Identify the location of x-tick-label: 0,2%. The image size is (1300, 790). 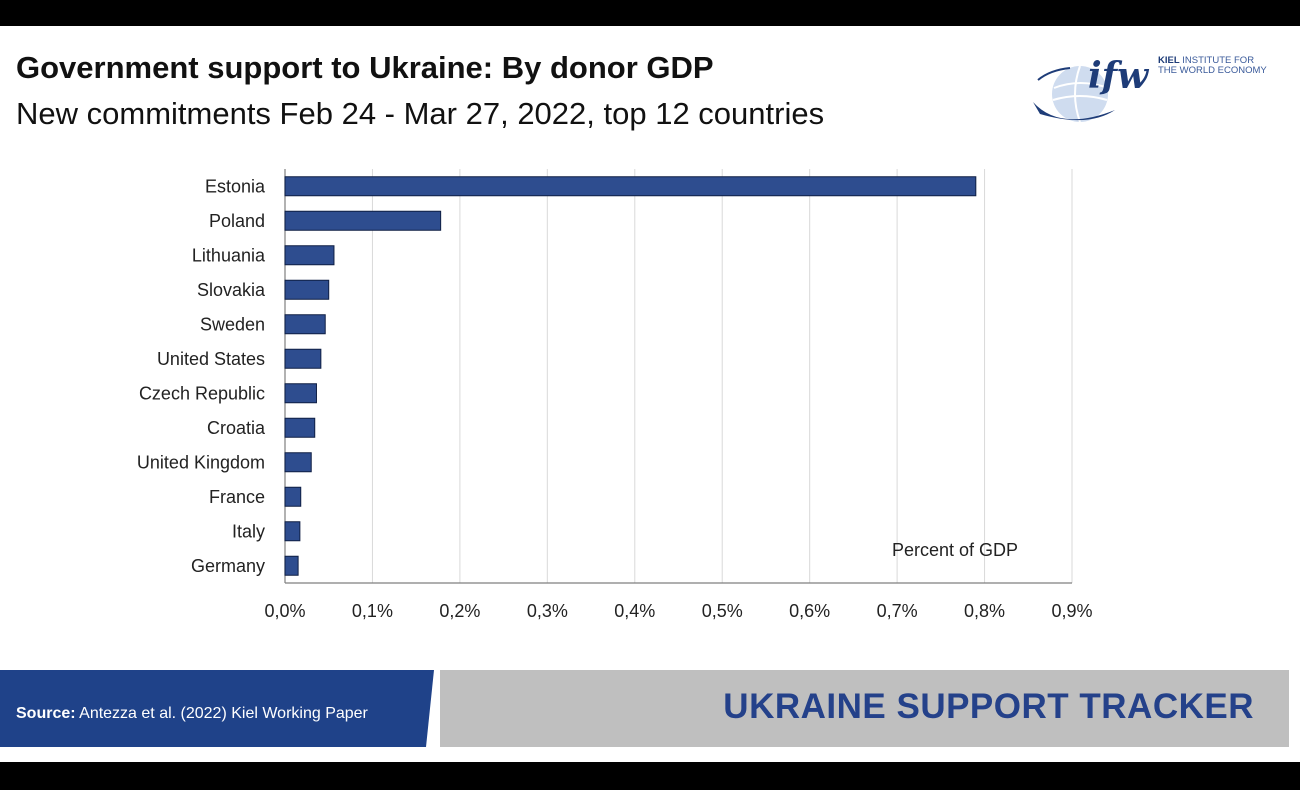
(459, 611).